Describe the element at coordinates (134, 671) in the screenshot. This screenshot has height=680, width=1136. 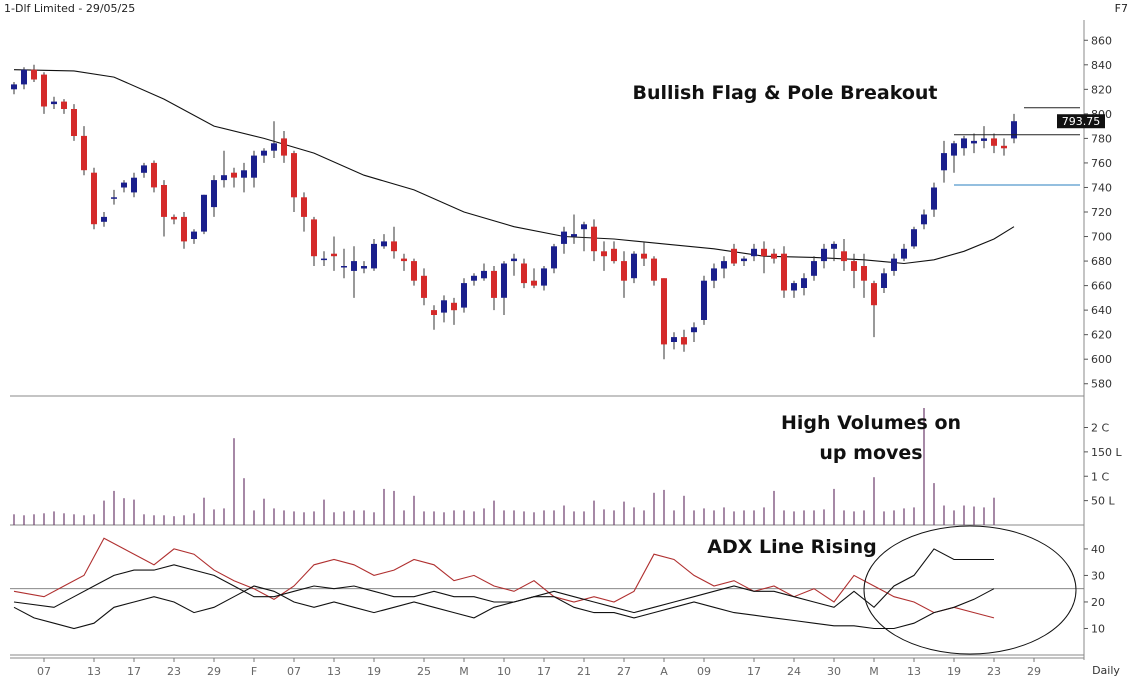
I see `date-tick-label: 17` at that location.